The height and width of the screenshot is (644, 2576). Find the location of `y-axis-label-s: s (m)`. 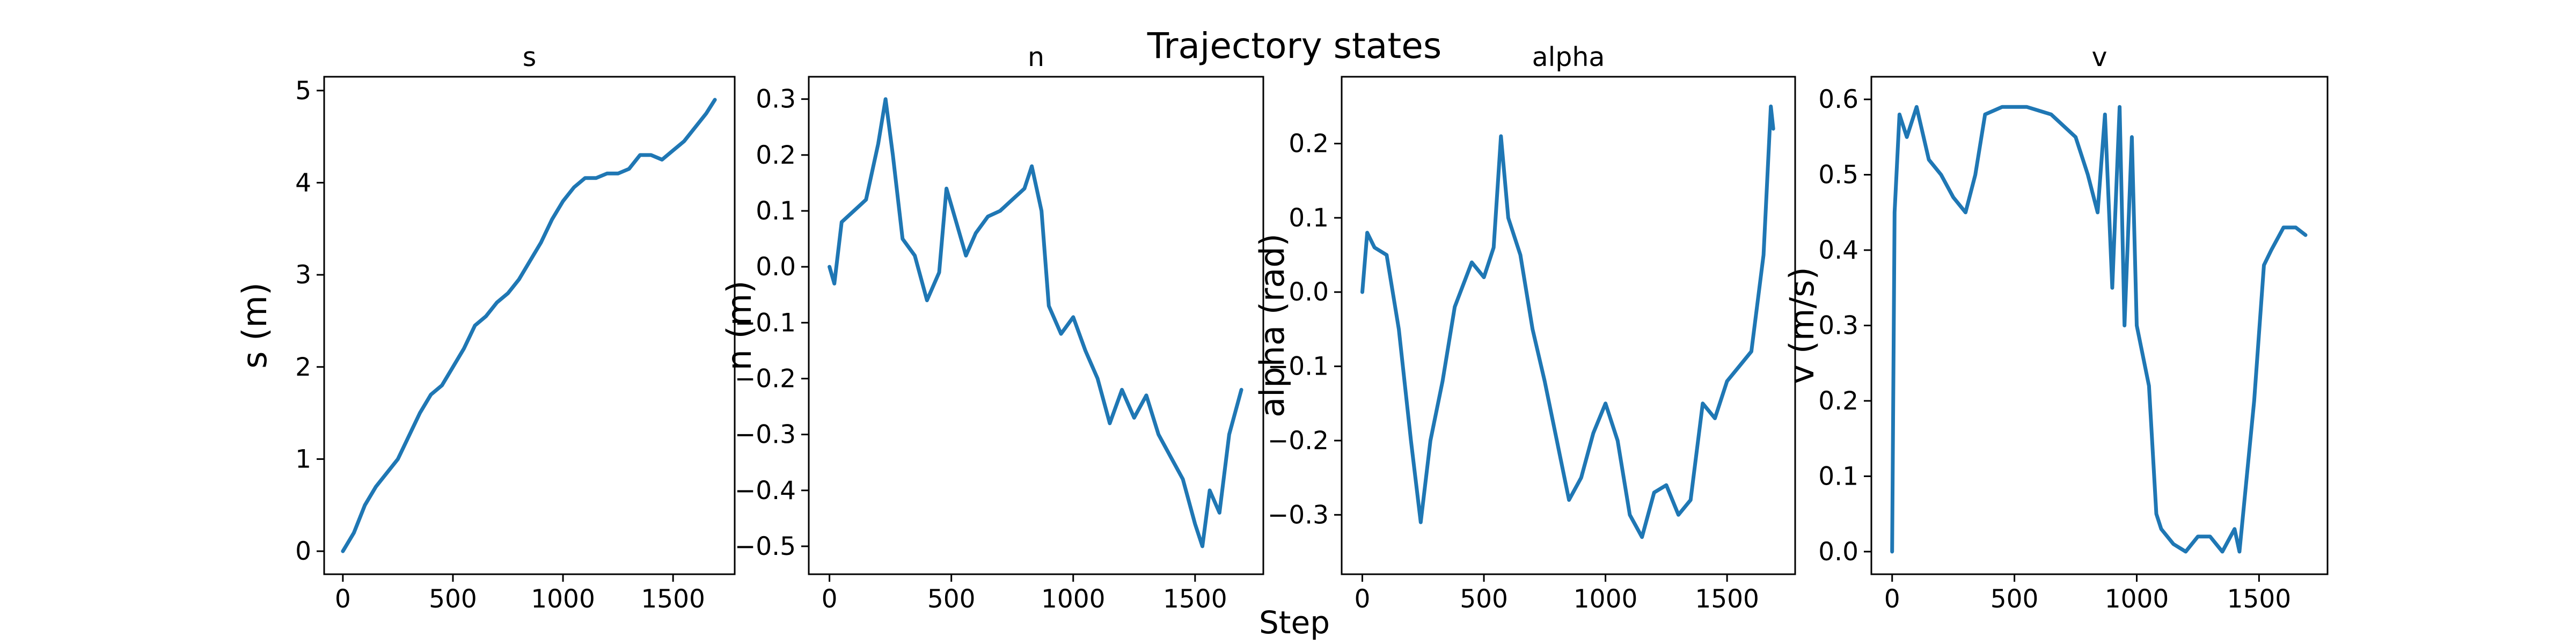

y-axis-label-s: s (m) is located at coordinates (254, 325).